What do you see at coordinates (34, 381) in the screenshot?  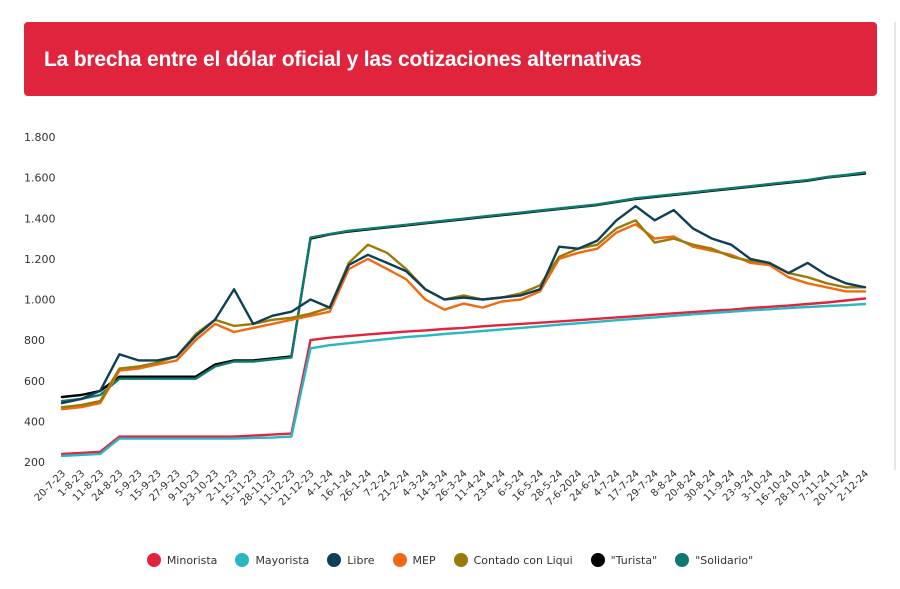 I see `y-tick-label: 600` at bounding box center [34, 381].